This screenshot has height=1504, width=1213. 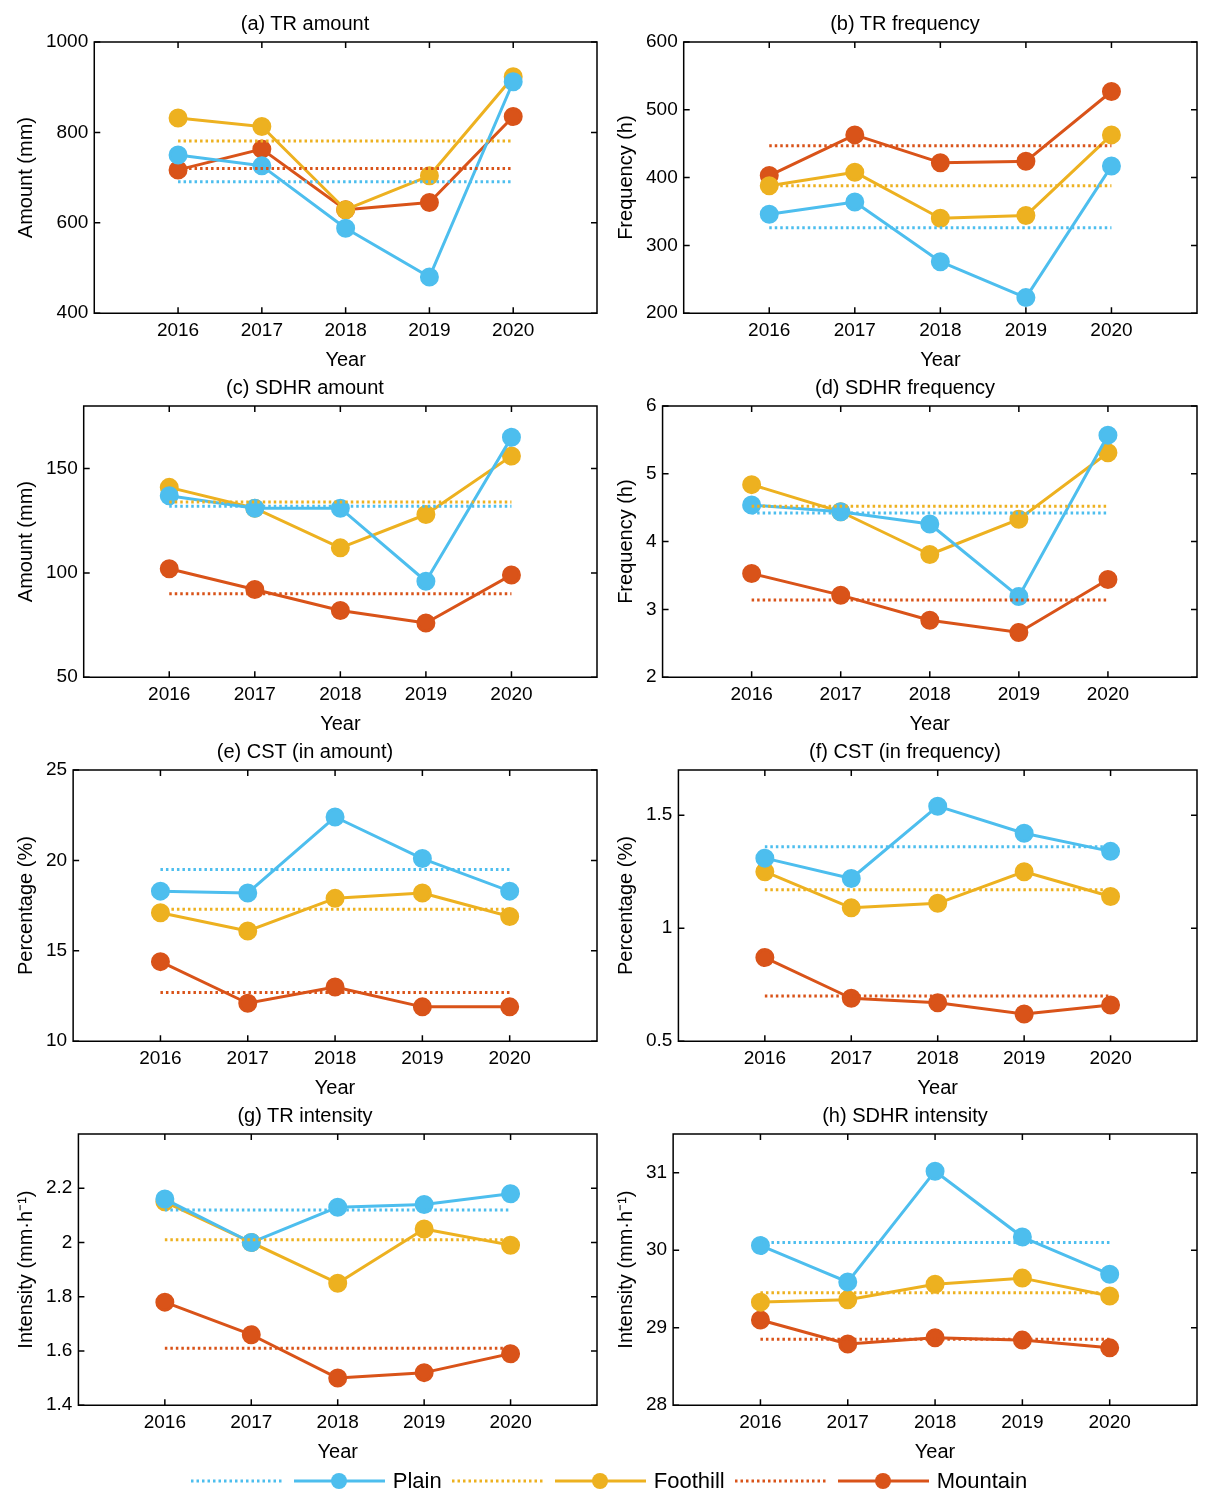 I want to click on chart-title: (c) SDHR amount, so click(x=305, y=386).